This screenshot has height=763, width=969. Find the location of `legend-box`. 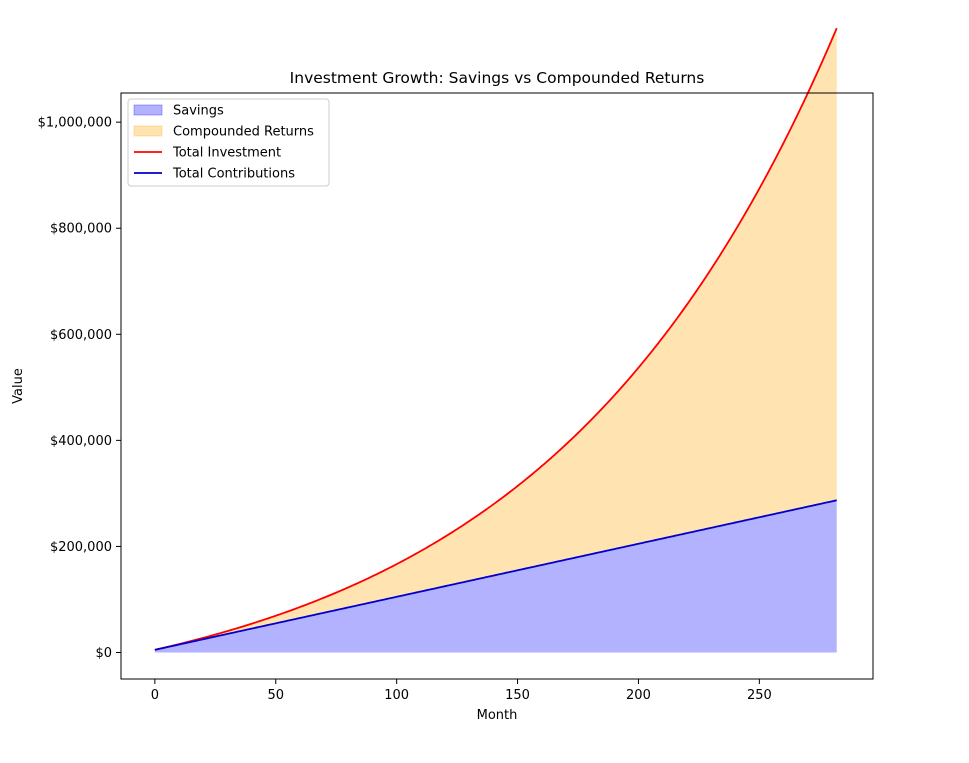

legend-box is located at coordinates (228, 142).